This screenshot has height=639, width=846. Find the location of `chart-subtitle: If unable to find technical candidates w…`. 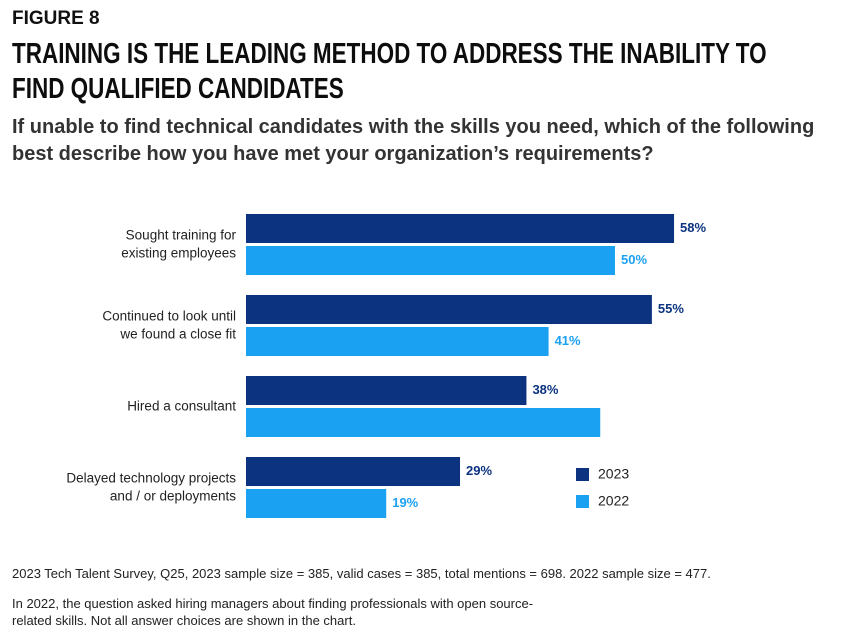

chart-subtitle: If unable to find technical candidates w… is located at coordinates (413, 140).